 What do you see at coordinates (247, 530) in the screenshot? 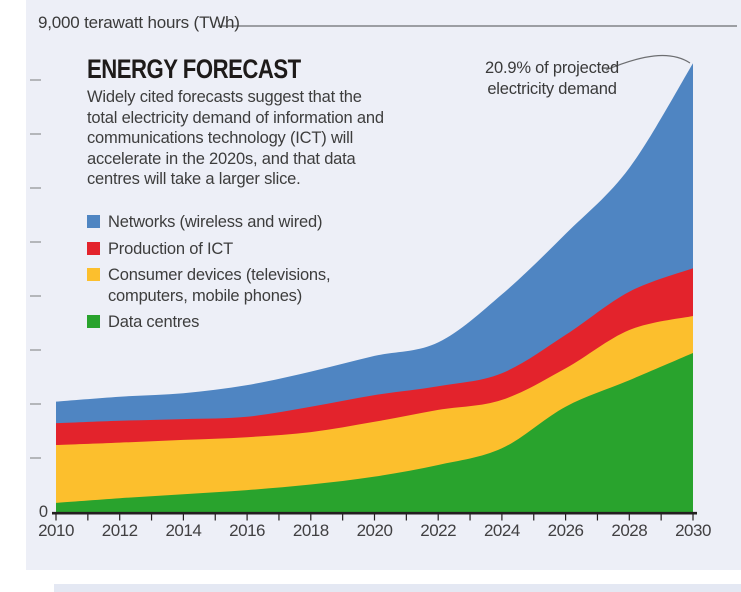
I see `x-axis-label: 2016` at bounding box center [247, 530].